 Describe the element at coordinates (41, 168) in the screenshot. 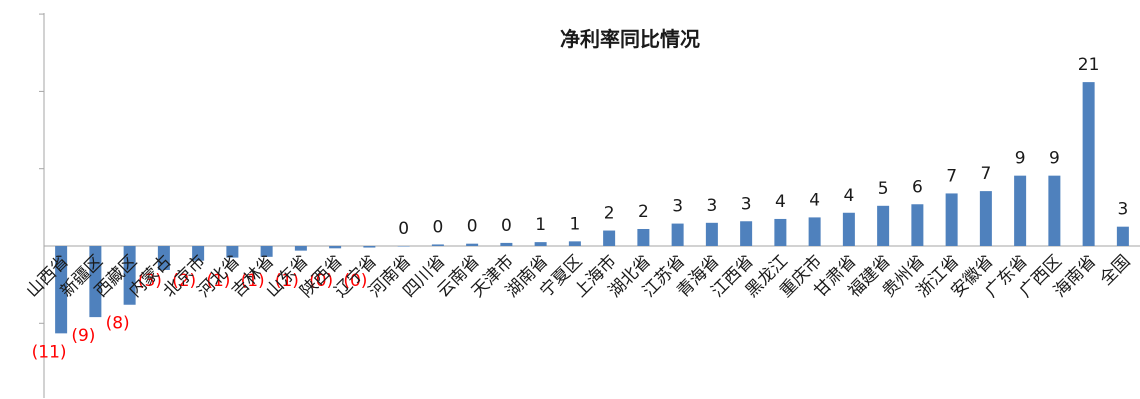

I see `y-axis-ticks` at that location.